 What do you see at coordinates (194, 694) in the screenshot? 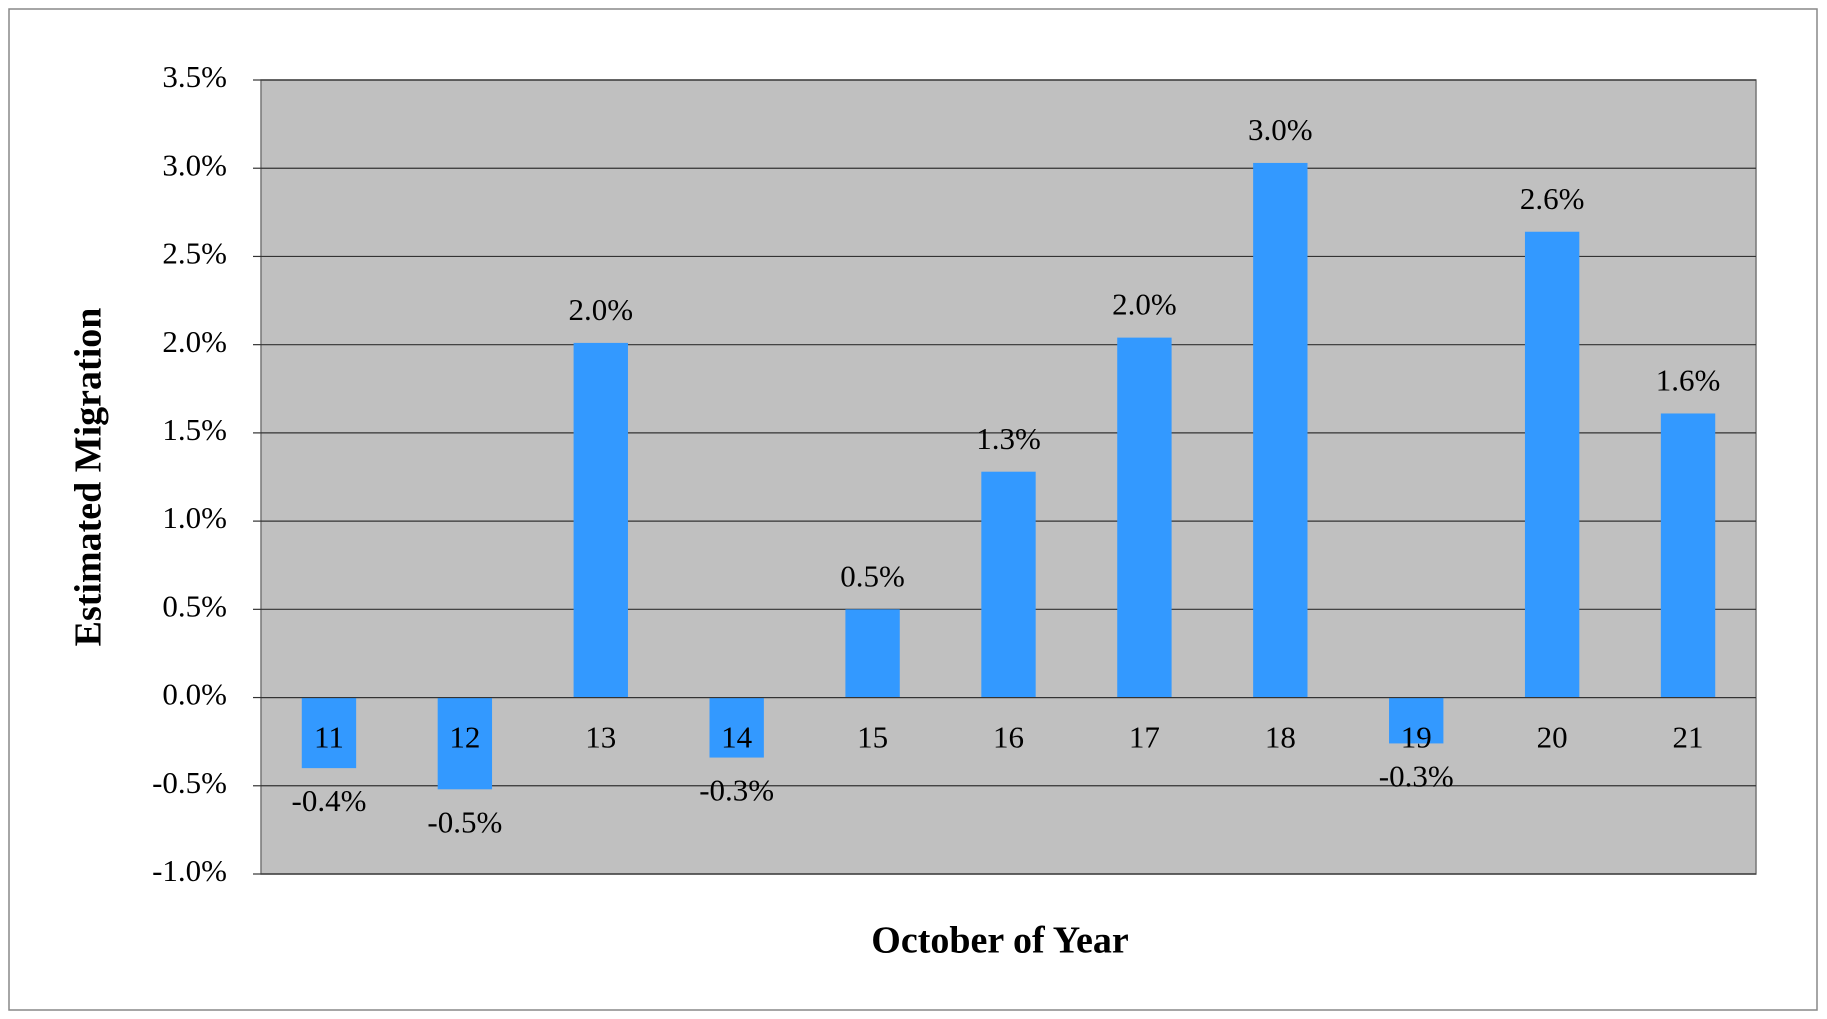
I see `y-tick-label: 0.0%` at bounding box center [194, 694].